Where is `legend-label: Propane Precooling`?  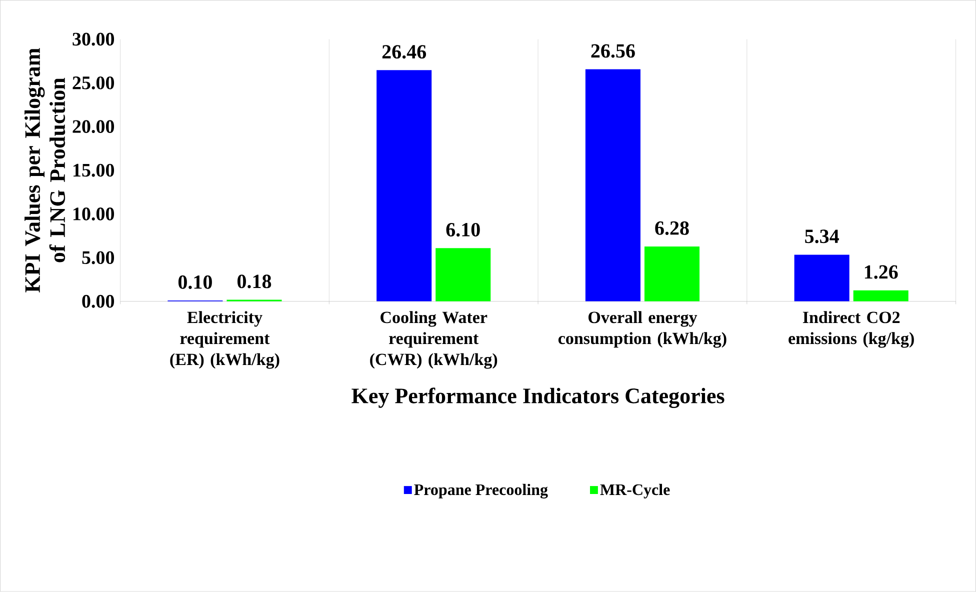 legend-label: Propane Precooling is located at coordinates (481, 491).